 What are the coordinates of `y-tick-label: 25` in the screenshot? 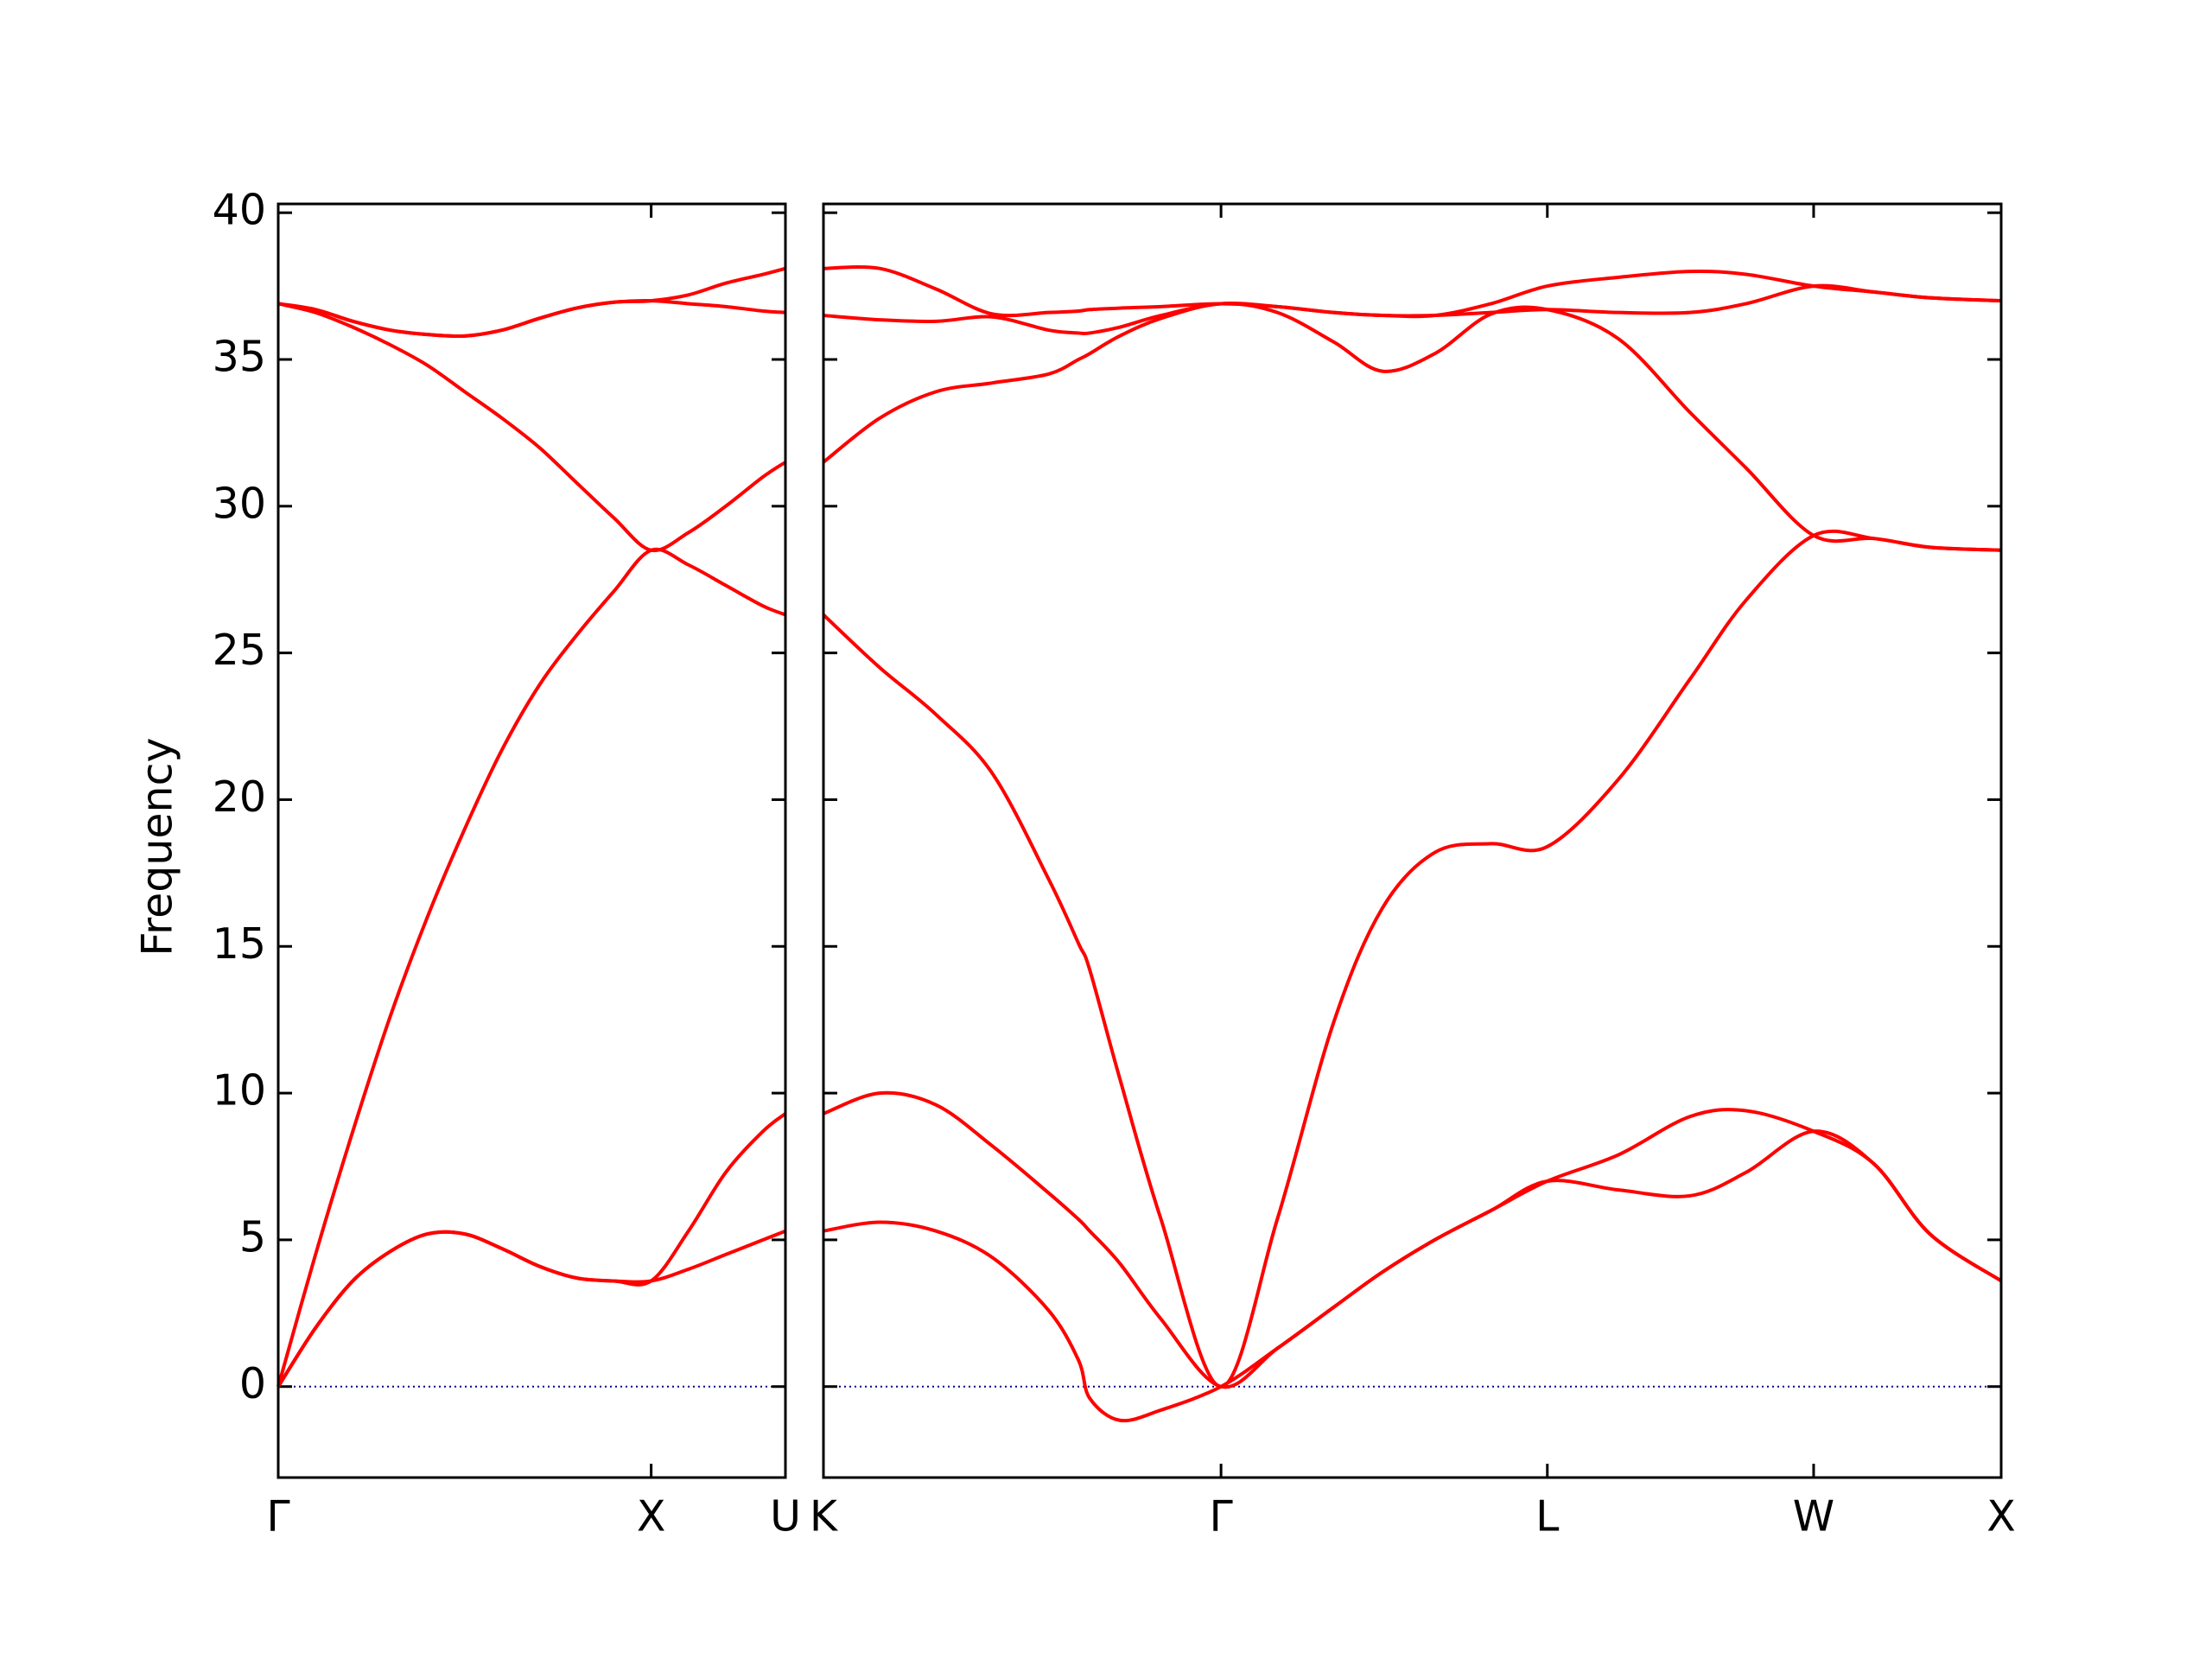 It's located at (239, 650).